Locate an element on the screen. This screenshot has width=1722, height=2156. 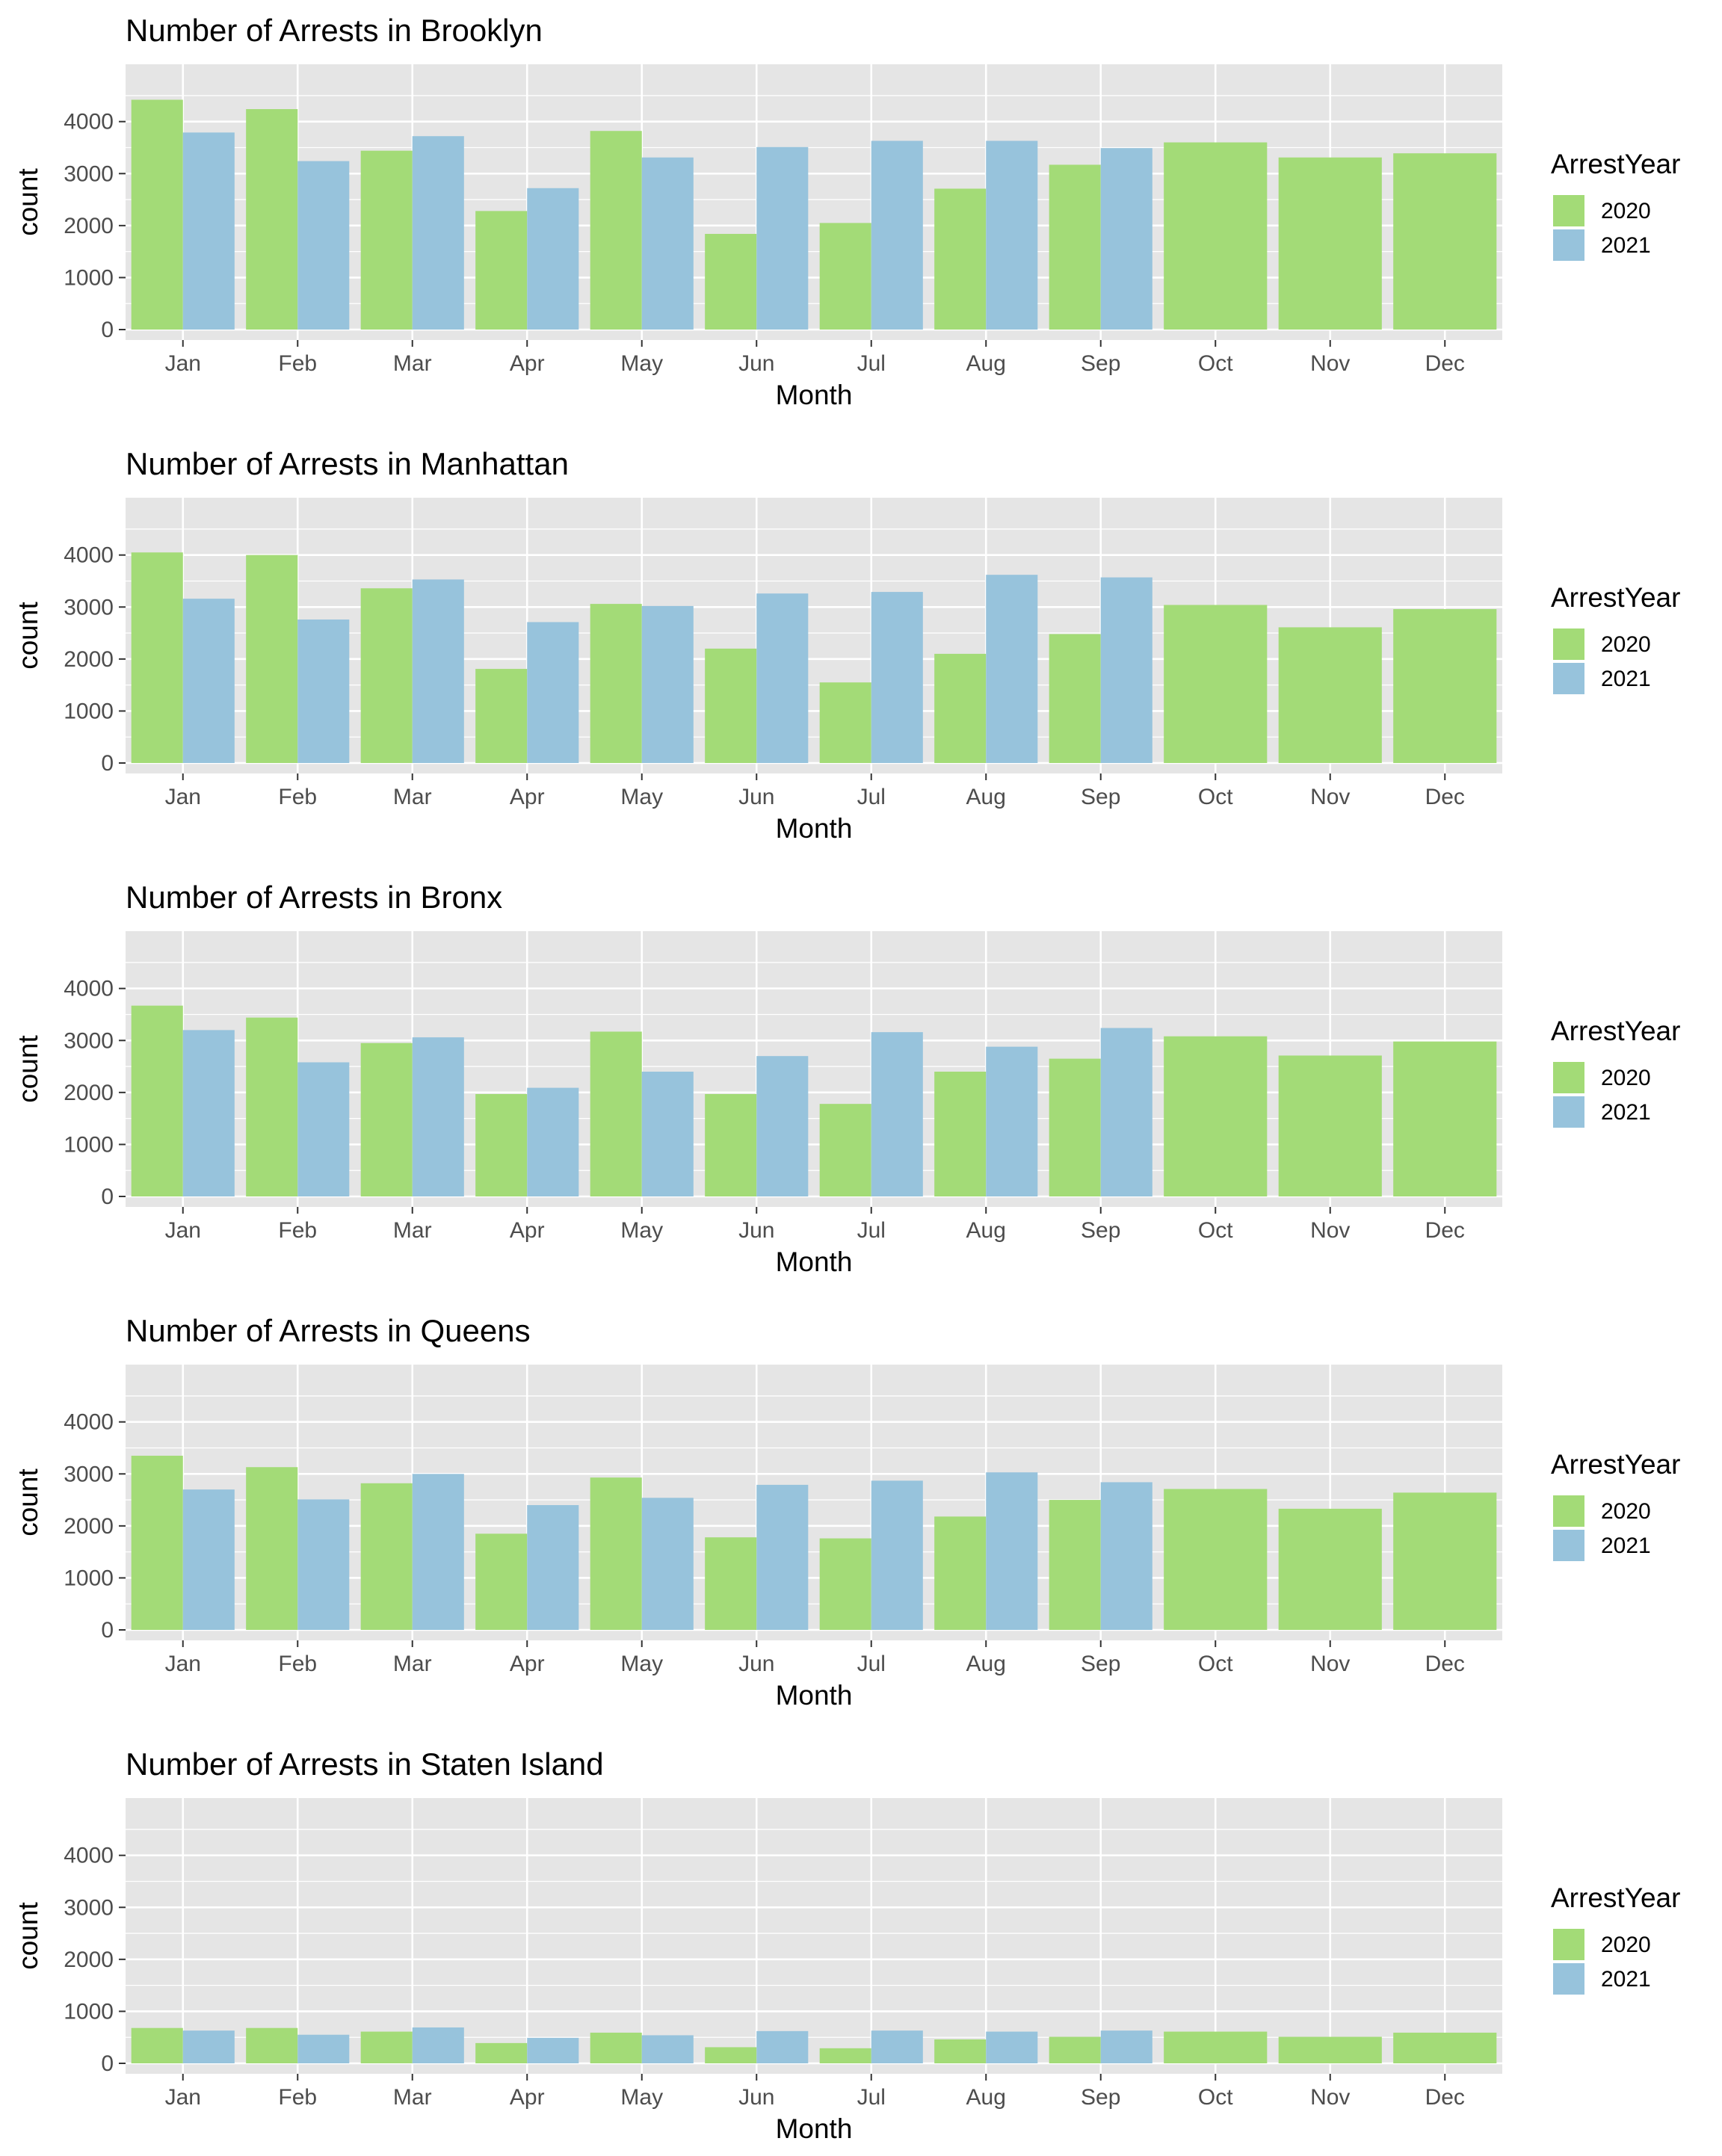
x-tick-label: Jul is located at coordinates (872, 1664).